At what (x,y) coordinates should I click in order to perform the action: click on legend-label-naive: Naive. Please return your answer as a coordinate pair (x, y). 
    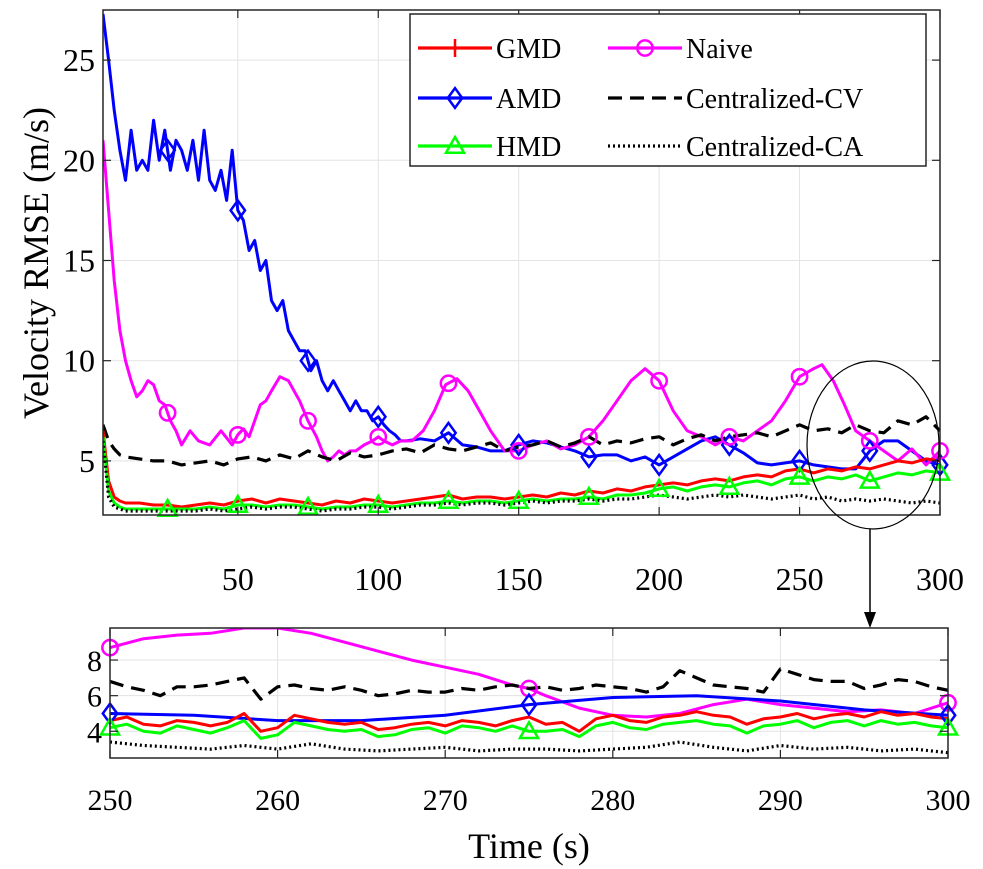
    Looking at the image, I should click on (719, 49).